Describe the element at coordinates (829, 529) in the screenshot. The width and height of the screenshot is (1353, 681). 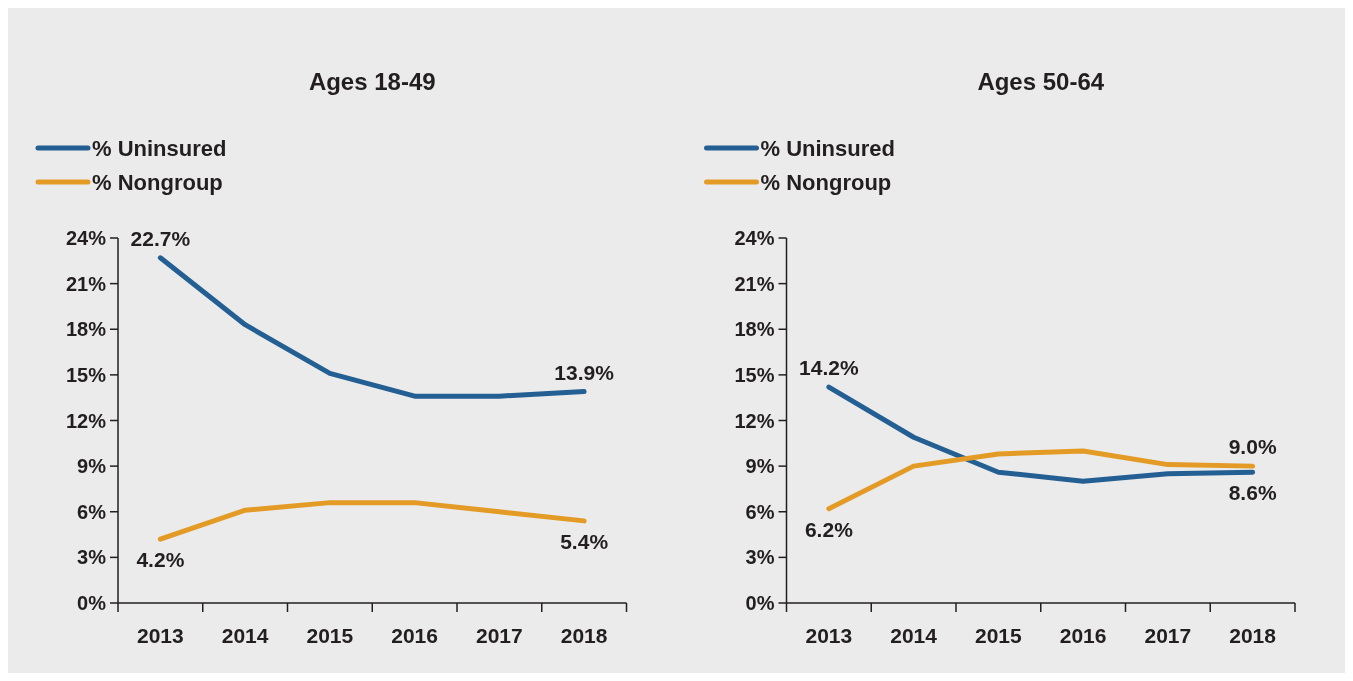
I see `data-label: 6.2%` at that location.